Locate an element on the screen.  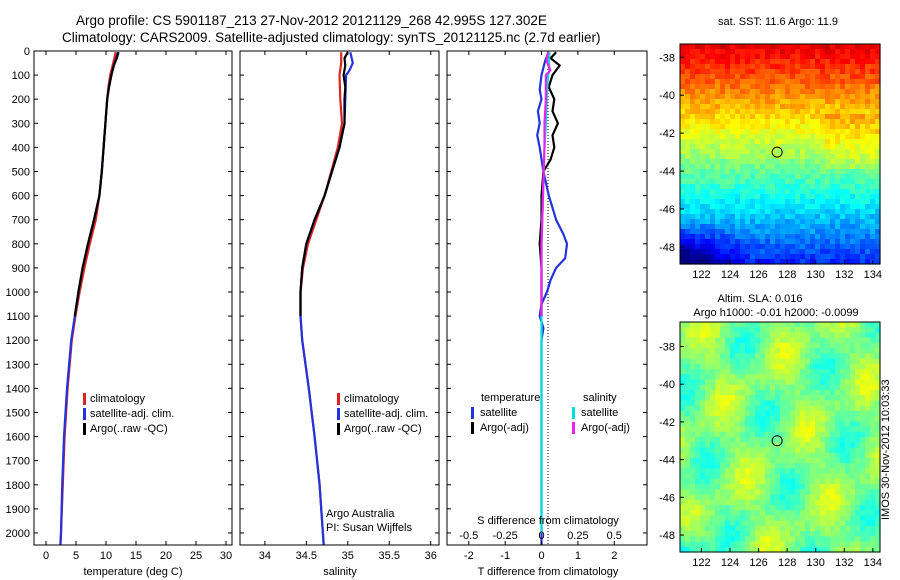
legend-swatch-salt-argo is located at coordinates (573, 428).